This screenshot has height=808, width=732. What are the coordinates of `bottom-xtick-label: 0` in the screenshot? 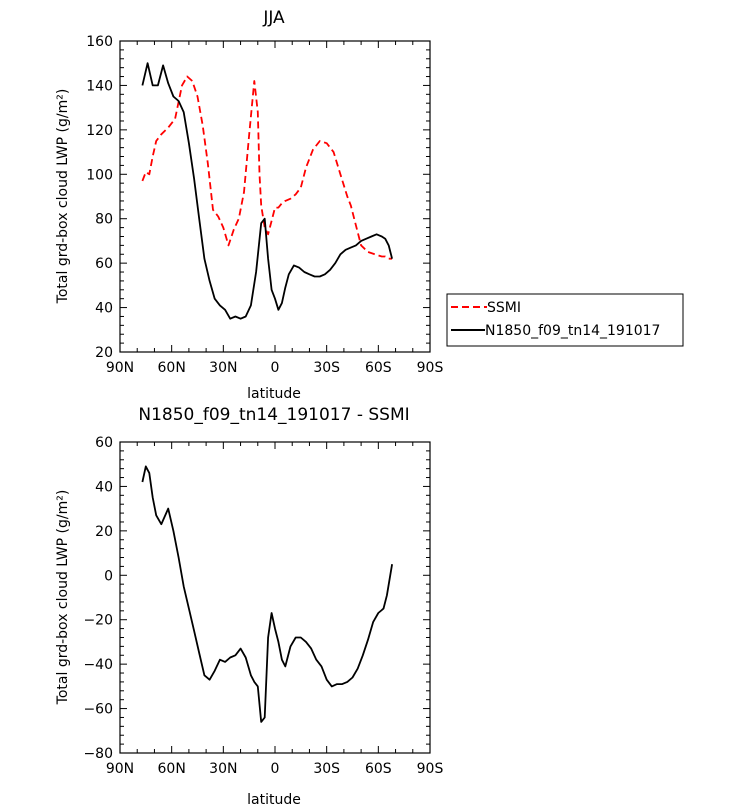 It's located at (275, 769).